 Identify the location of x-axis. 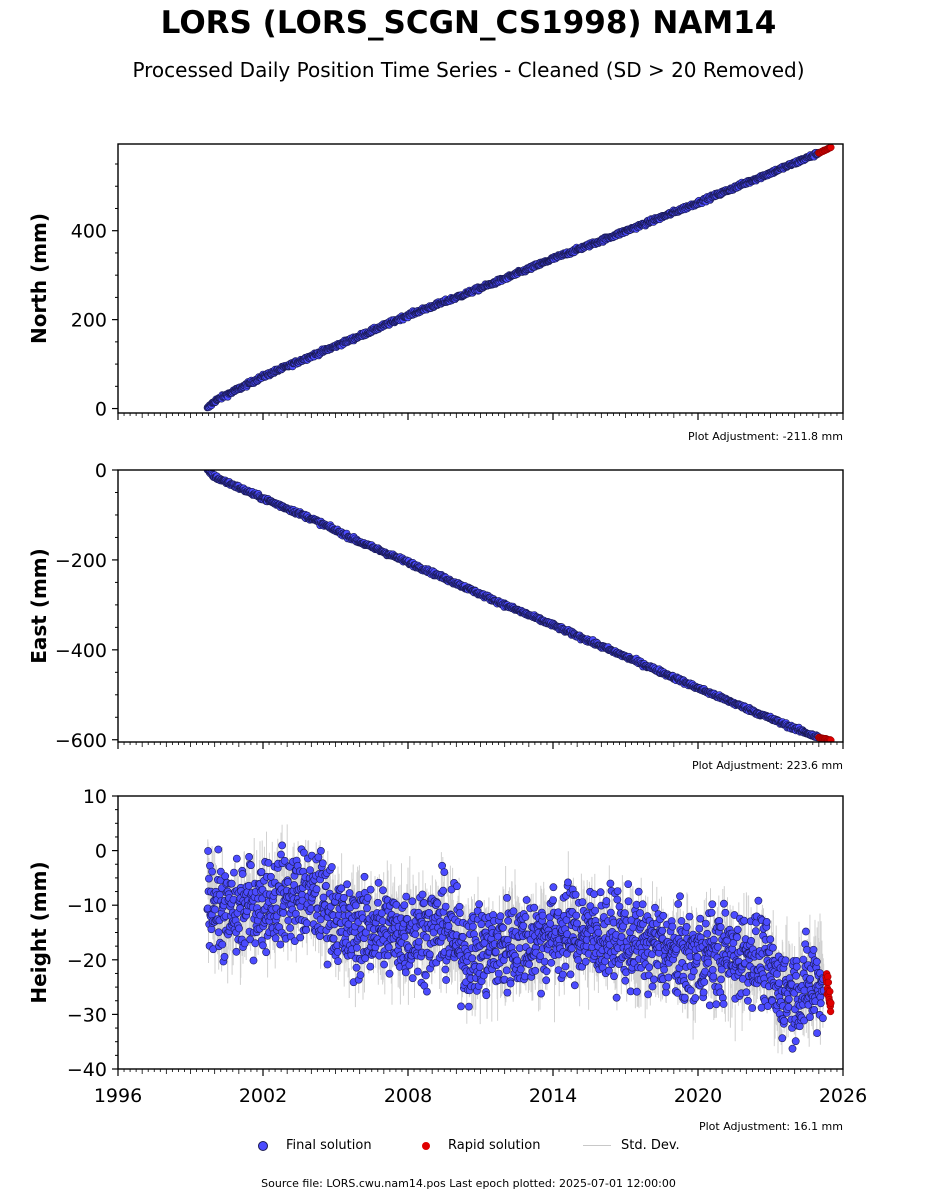
(480, 1072).